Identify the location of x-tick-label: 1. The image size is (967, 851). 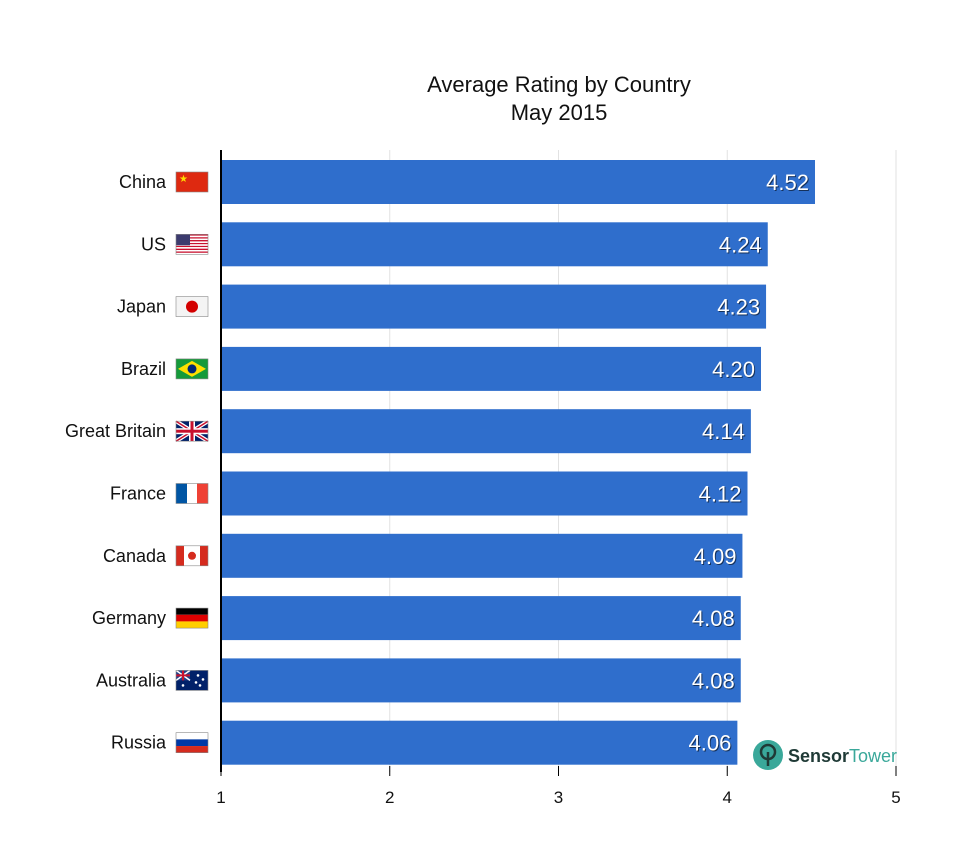
(220, 797).